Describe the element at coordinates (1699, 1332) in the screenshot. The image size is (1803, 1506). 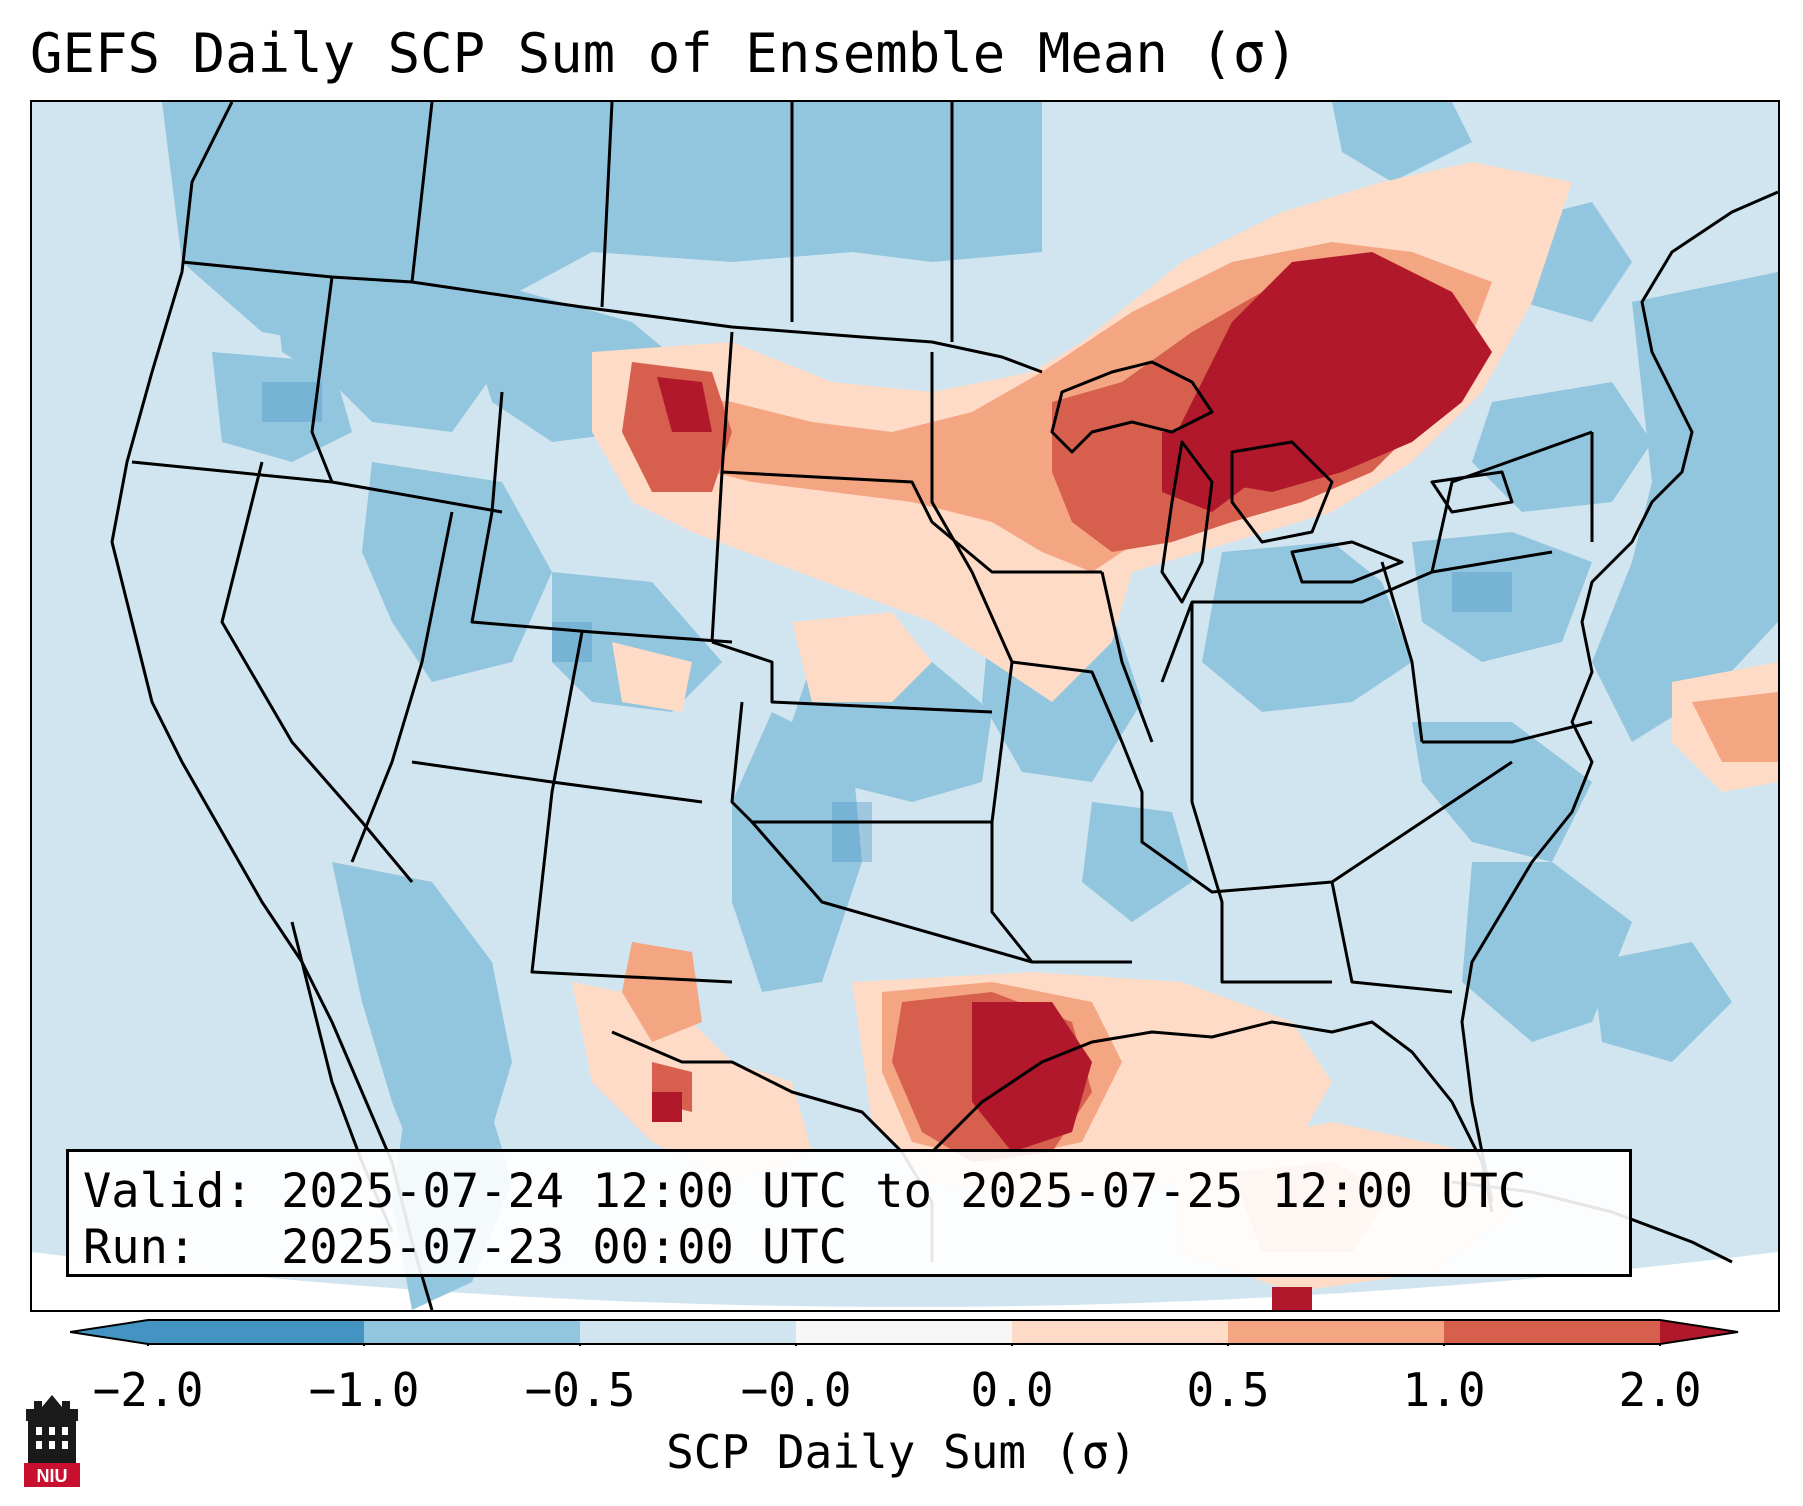
I see `colorbar-extend-high` at that location.